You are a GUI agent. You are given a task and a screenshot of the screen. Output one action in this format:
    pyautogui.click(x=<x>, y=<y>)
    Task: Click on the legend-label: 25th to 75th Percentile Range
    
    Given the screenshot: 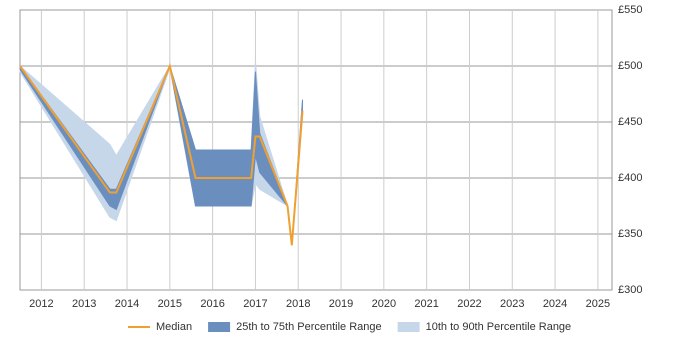 What is the action you would take?
    pyautogui.click(x=309, y=327)
    